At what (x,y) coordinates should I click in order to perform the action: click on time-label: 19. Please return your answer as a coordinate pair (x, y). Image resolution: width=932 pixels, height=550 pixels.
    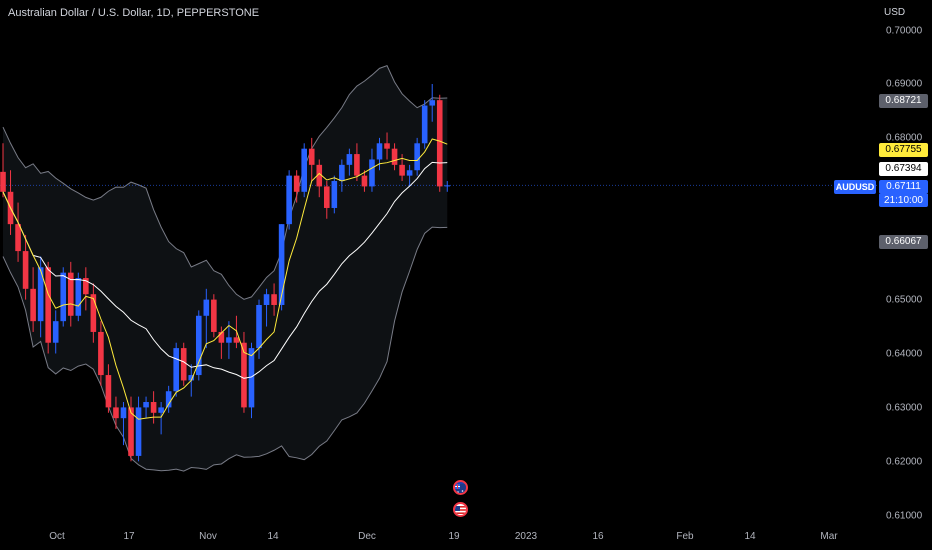
    Looking at the image, I should click on (454, 536).